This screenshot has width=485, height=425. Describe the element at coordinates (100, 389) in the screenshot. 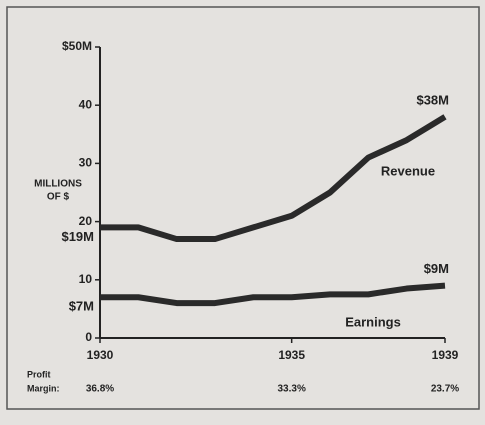

I see `margin-value: 36.8%` at that location.